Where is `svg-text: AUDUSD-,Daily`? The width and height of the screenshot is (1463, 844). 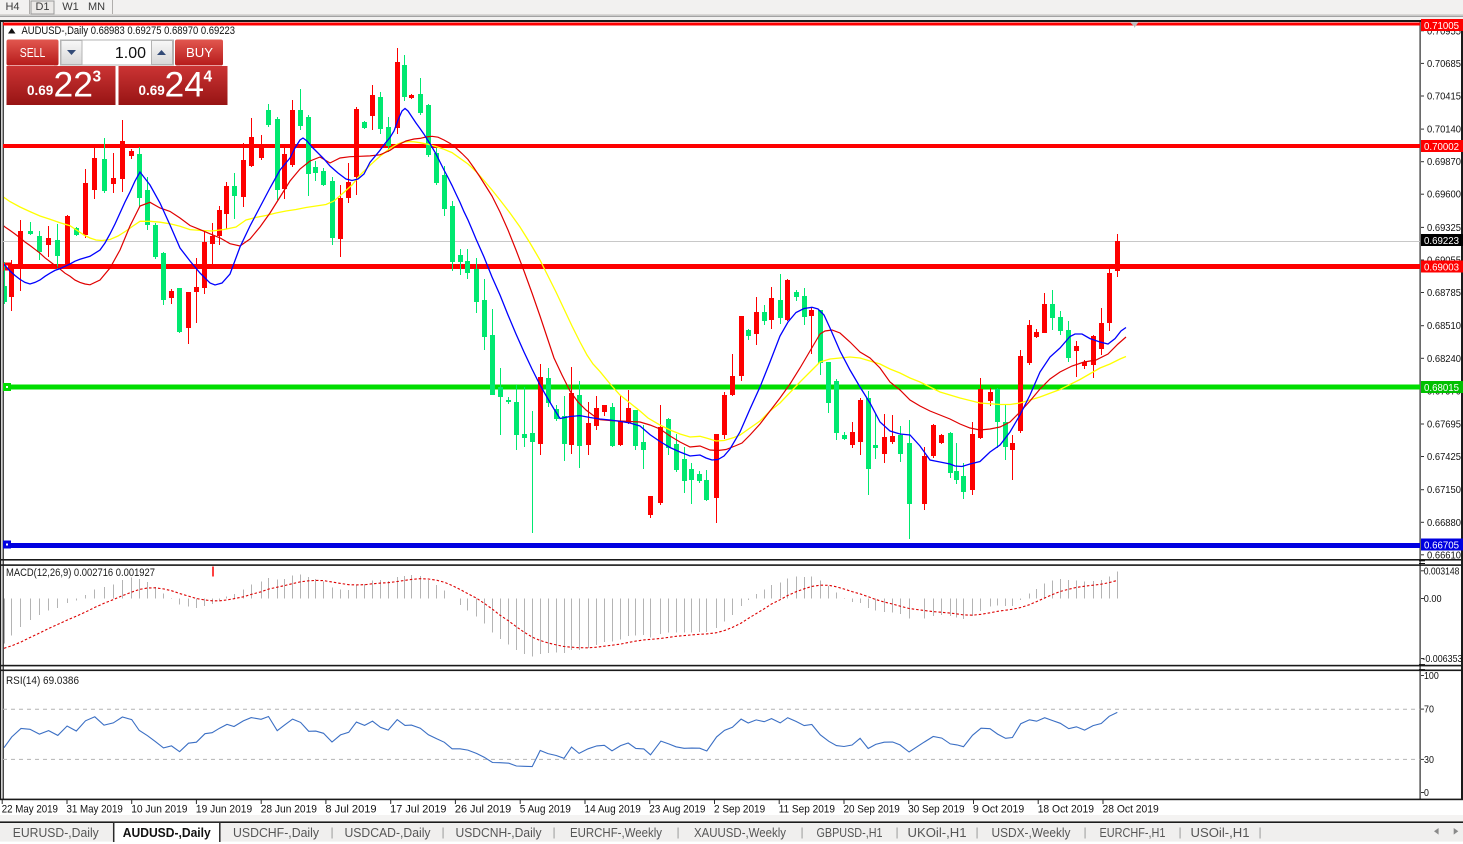 svg-text: AUDUSD-,Daily is located at coordinates (167, 832).